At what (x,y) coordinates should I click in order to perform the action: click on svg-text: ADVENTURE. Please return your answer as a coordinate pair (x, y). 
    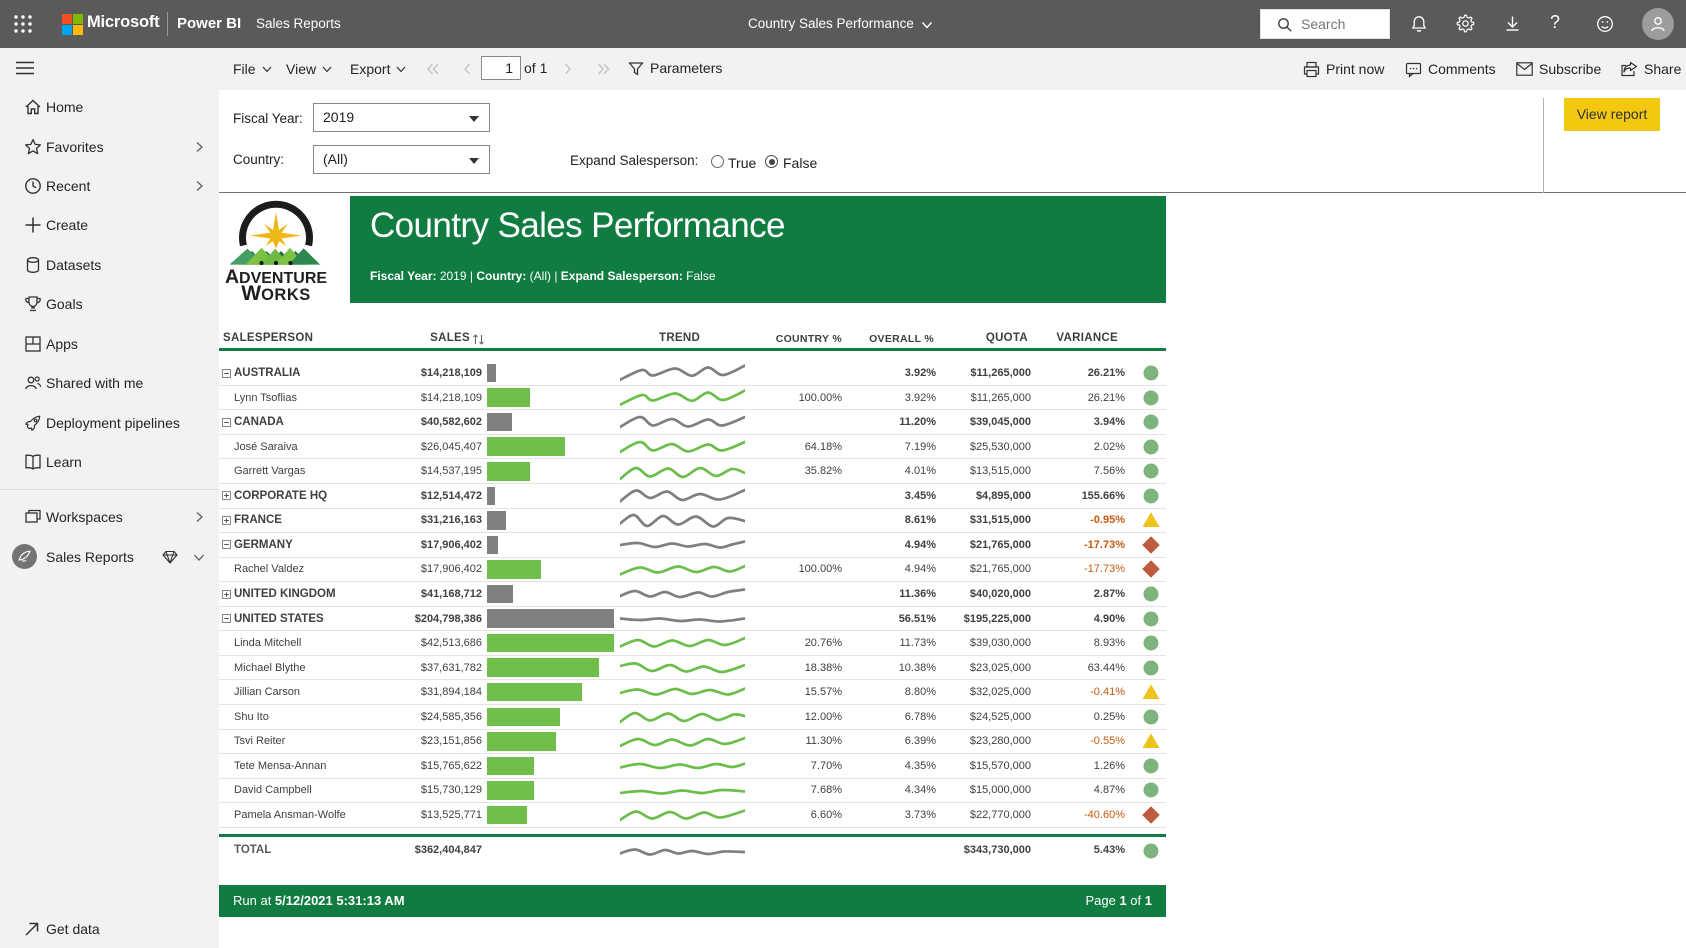
    Looking at the image, I should click on (276, 277).